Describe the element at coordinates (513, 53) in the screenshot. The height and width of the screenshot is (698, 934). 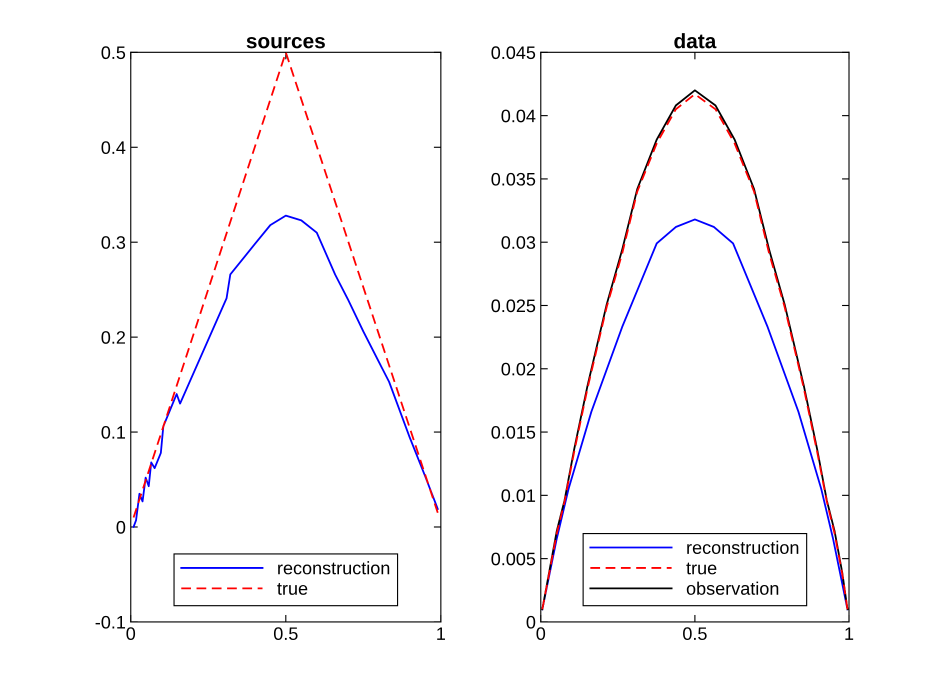
I see `y-tick-label: 0.045` at that location.